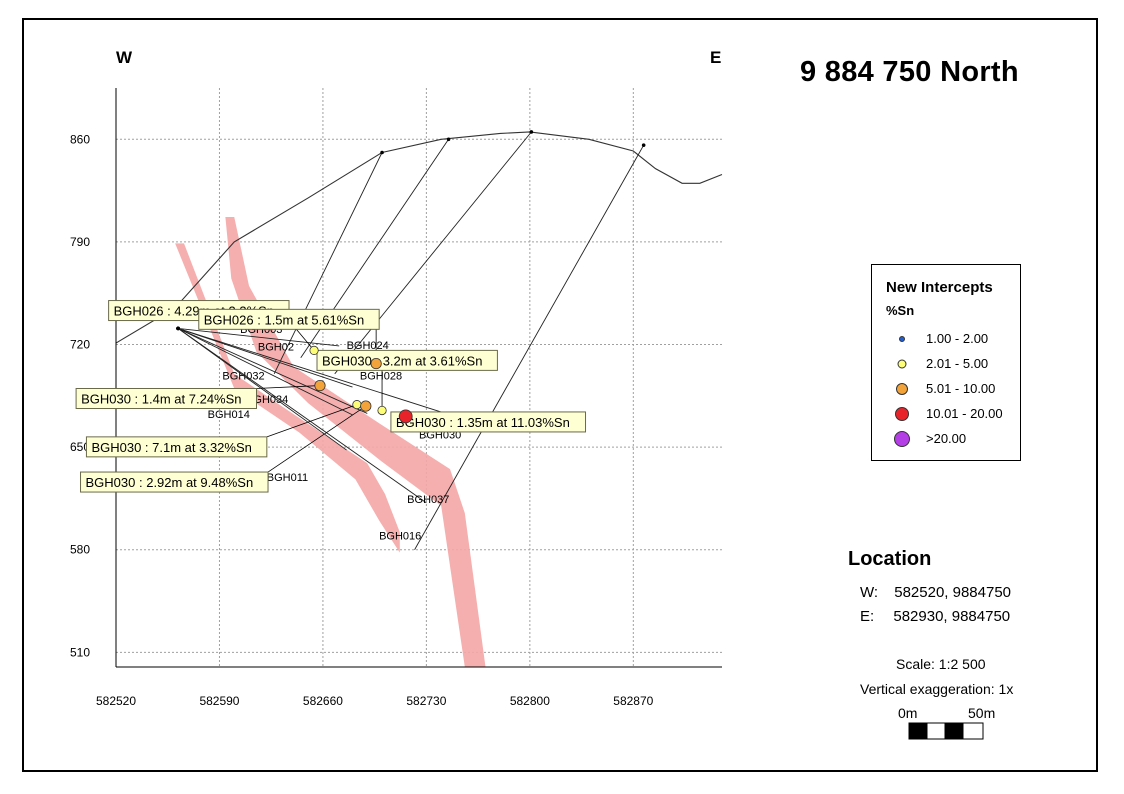 The height and width of the screenshot is (794, 1124). Describe the element at coordinates (908, 713) in the screenshot. I see `scale-bar-start: 0m` at that location.